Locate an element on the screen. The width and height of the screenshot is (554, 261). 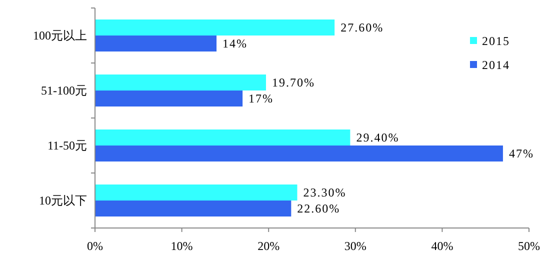
legend-label: 2015 is located at coordinates (496, 41).